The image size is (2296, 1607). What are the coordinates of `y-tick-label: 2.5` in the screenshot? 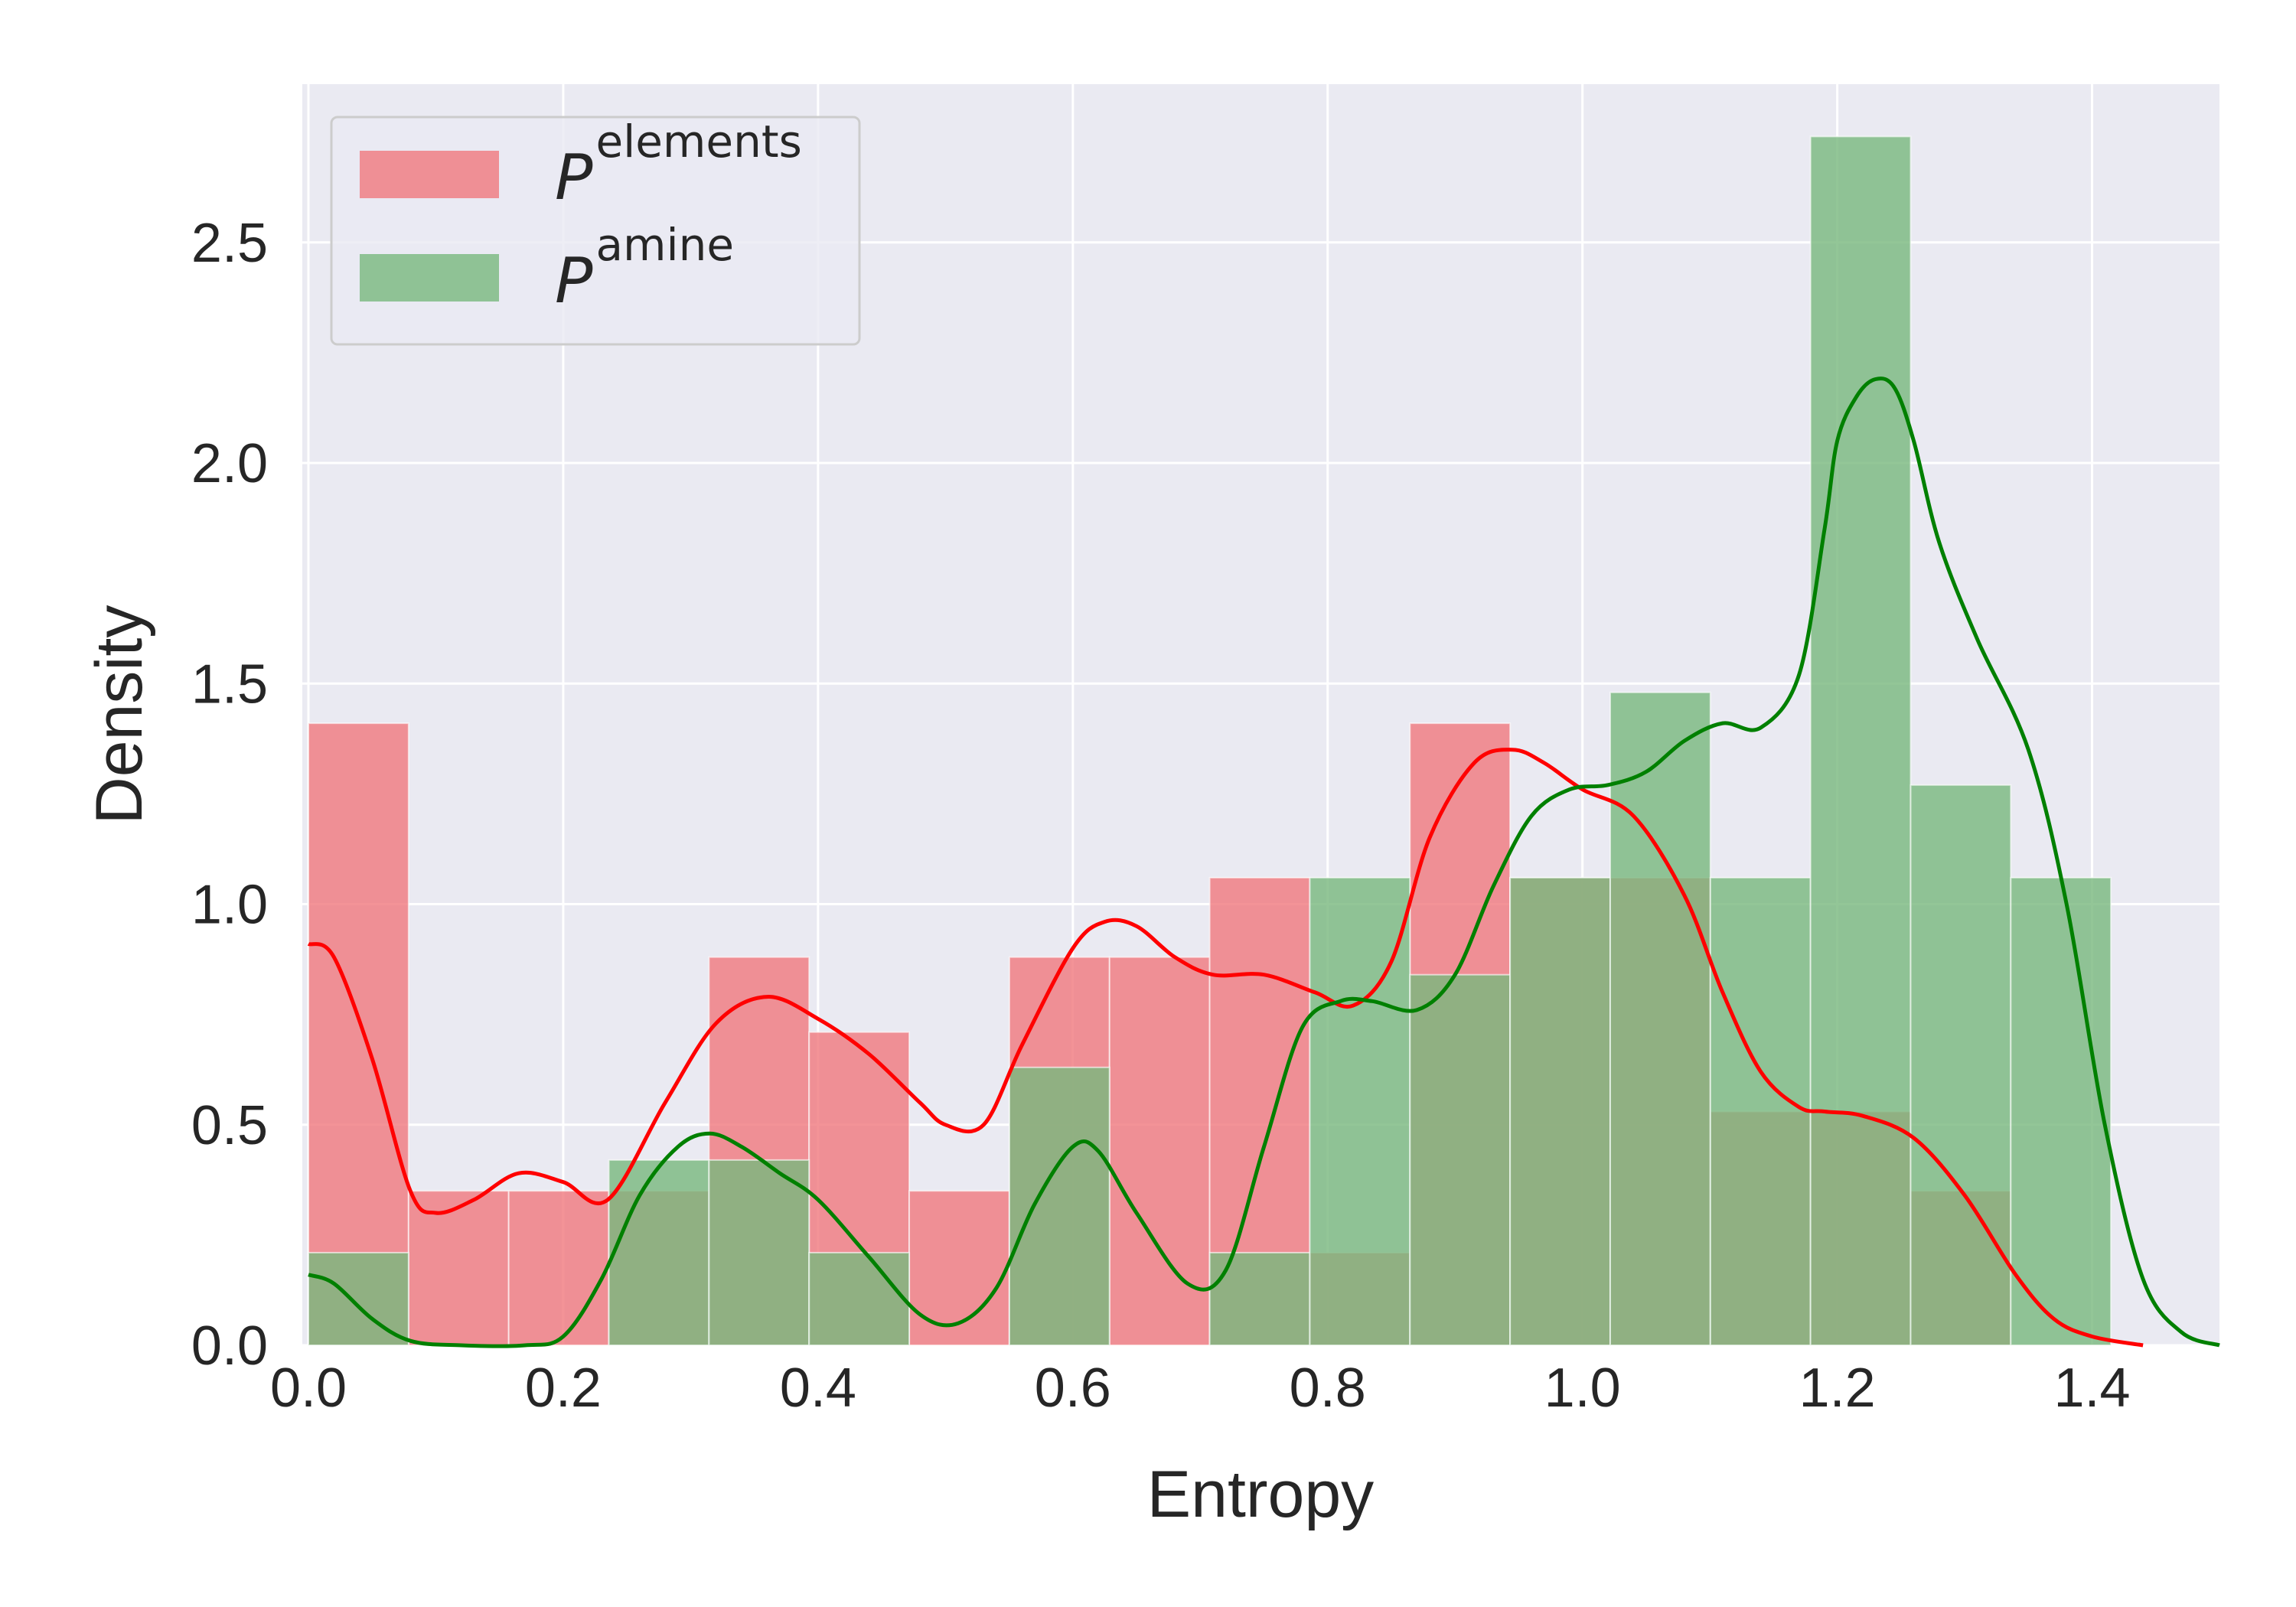 It's located at (229, 243).